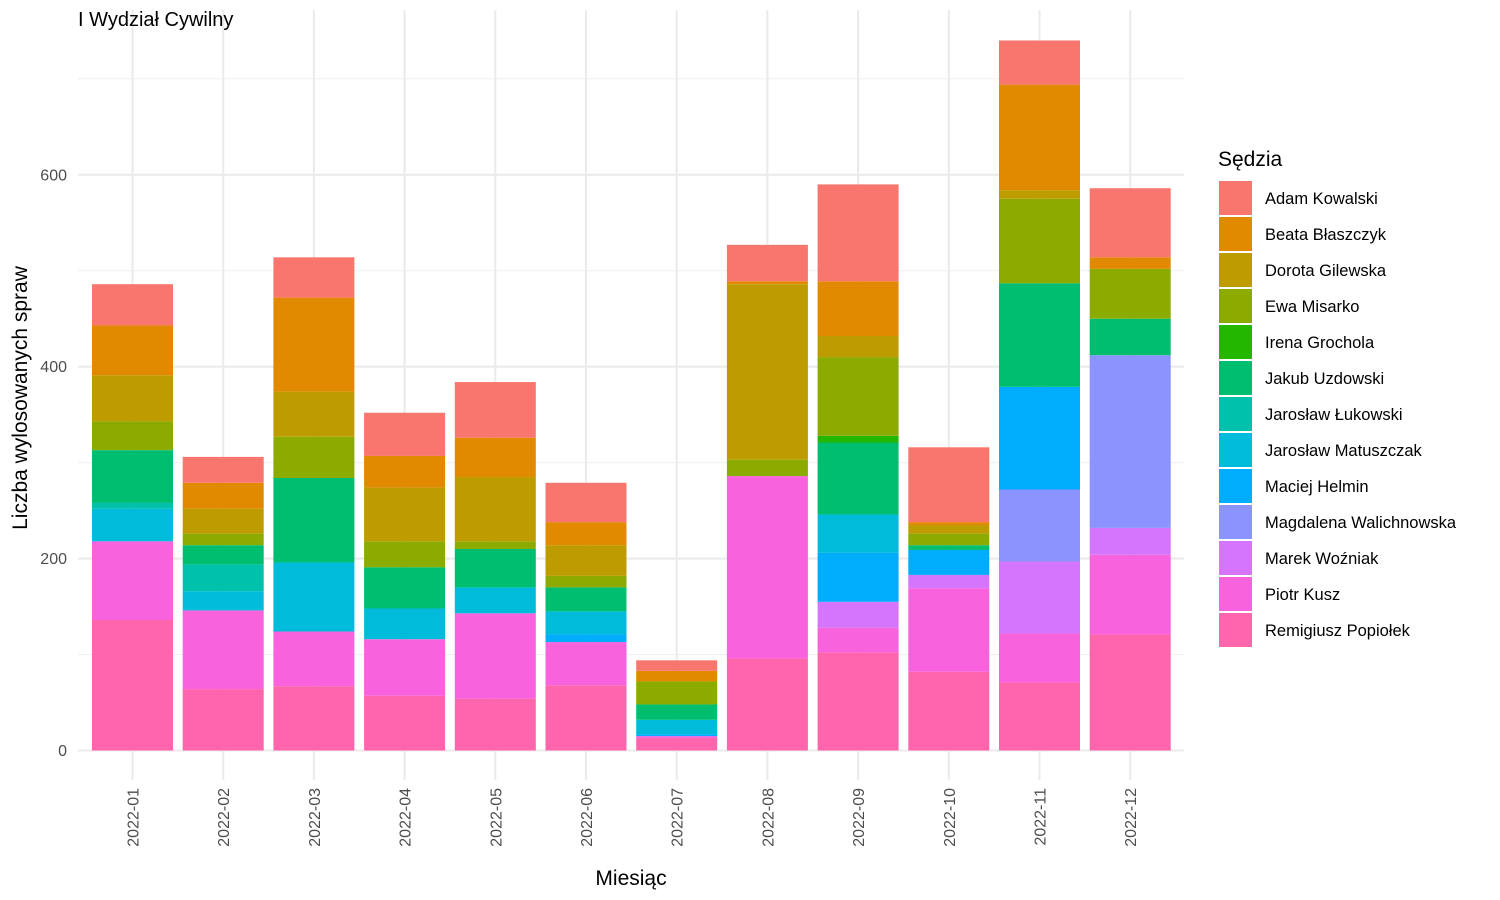 The width and height of the screenshot is (1500, 900). I want to click on bar-segment: 2022-11 – Beata Błaszczyk: 110, so click(1039, 137).